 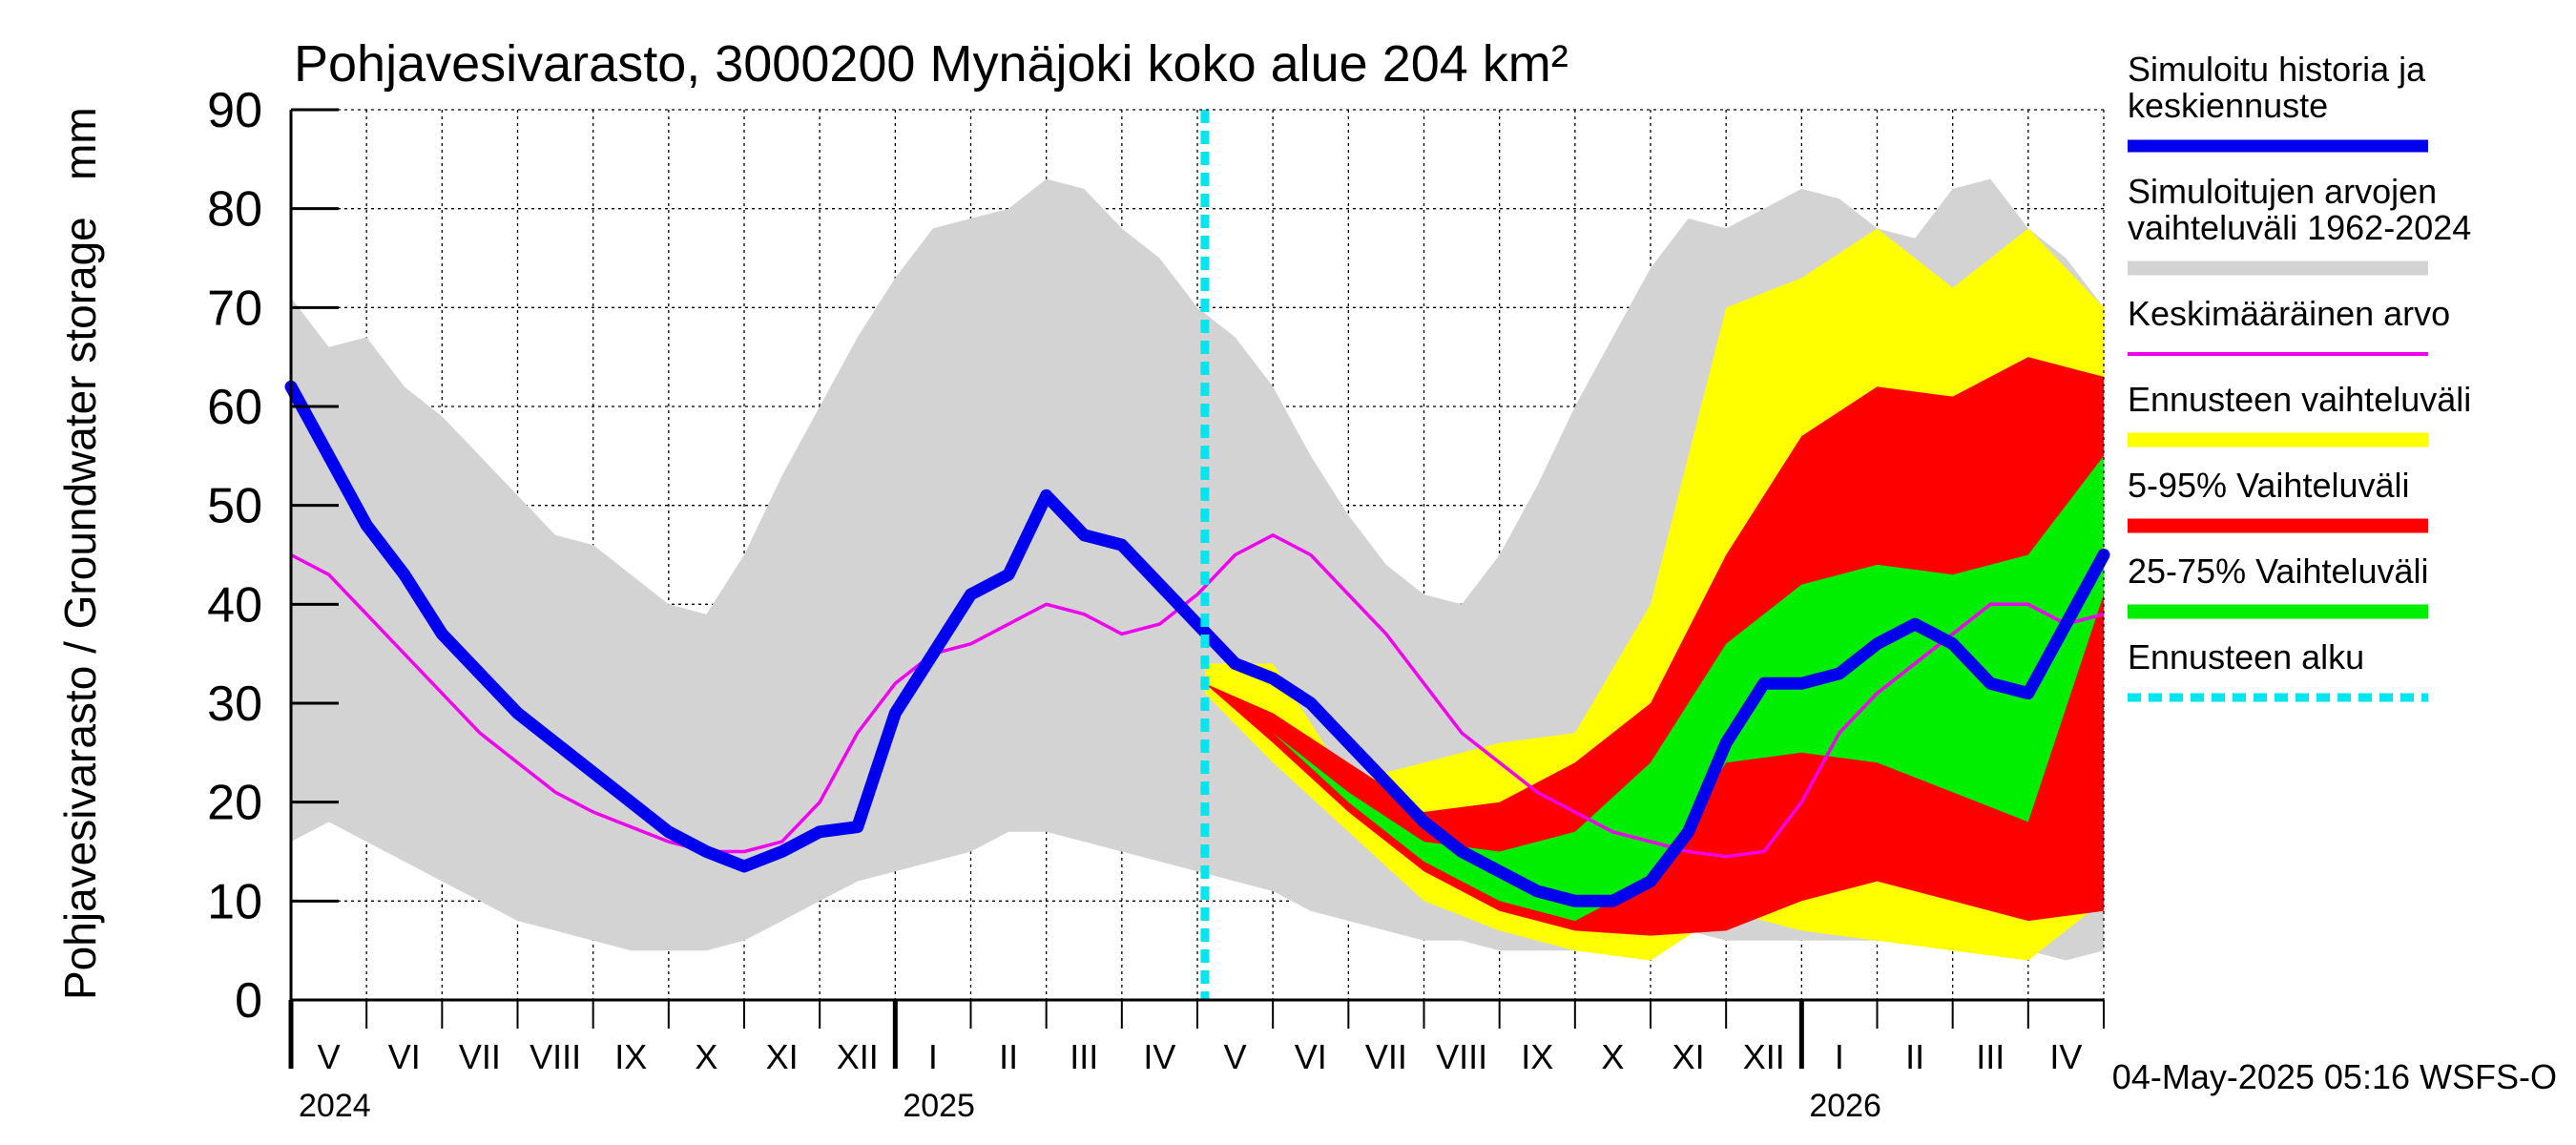 I want to click on y-tick-label: 80, so click(x=234, y=210).